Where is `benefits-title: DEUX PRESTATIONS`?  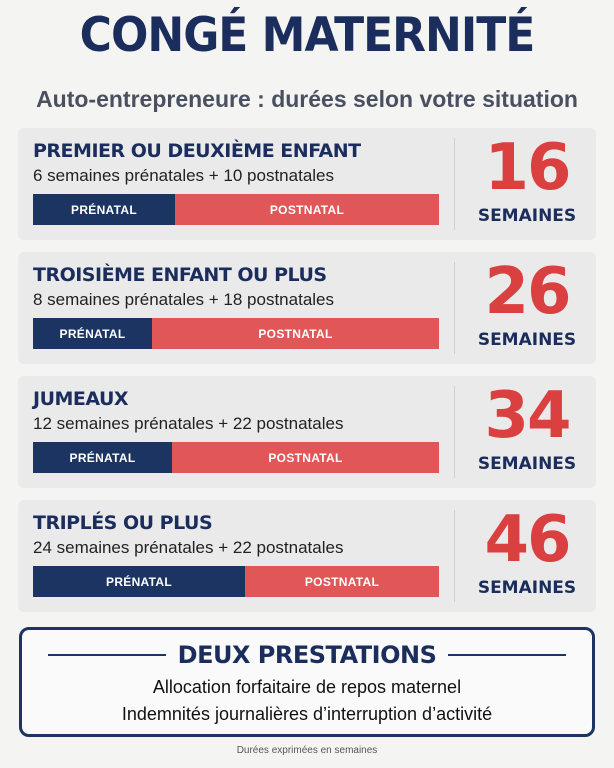
benefits-title: DEUX PRESTATIONS is located at coordinates (307, 655).